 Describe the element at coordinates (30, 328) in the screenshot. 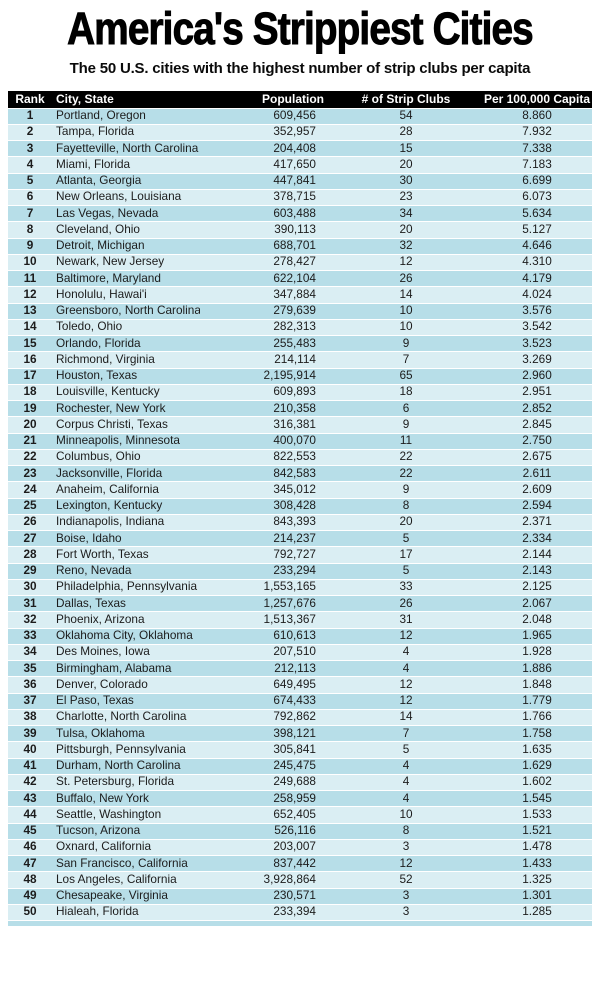

I see `rank-cell: 14` at that location.